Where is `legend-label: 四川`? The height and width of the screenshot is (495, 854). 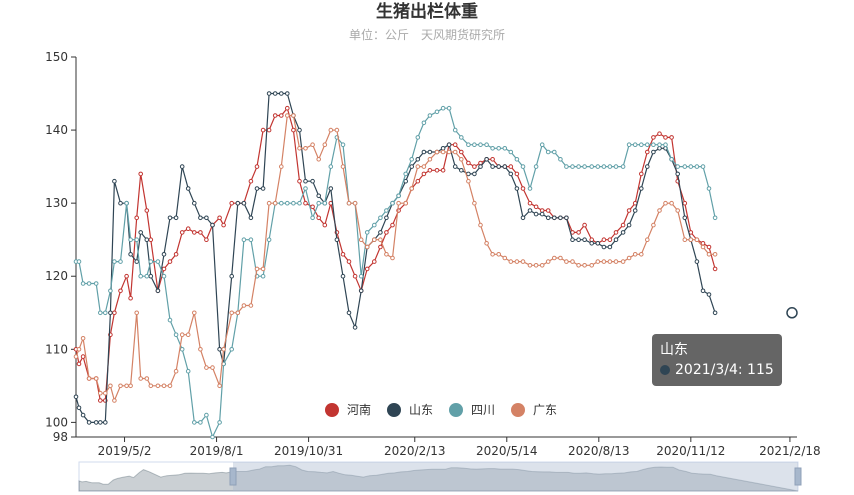 legend-label: 四川 is located at coordinates (483, 410).